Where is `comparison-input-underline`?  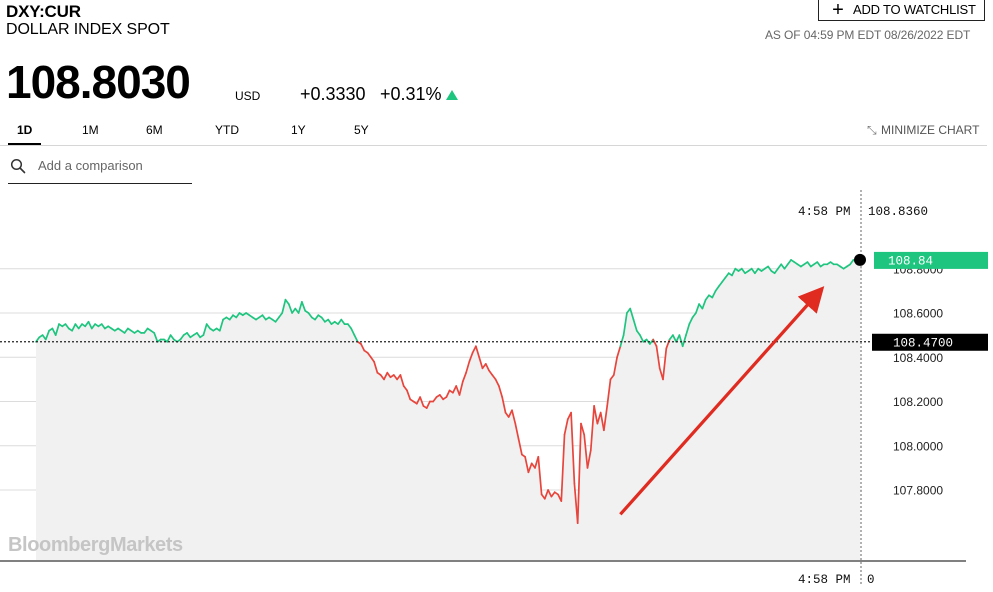 comparison-input-underline is located at coordinates (100, 183).